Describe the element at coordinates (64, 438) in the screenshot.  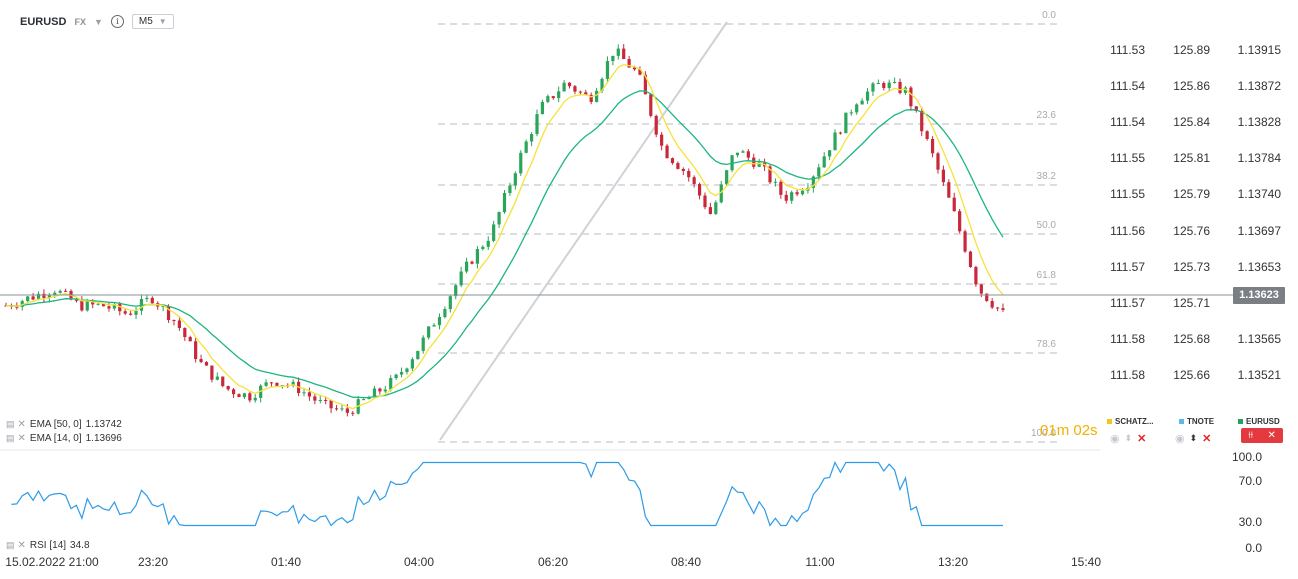
I see `legend-ema14: ▤ ✕ EMA [14, 0] 1.13696` at that location.